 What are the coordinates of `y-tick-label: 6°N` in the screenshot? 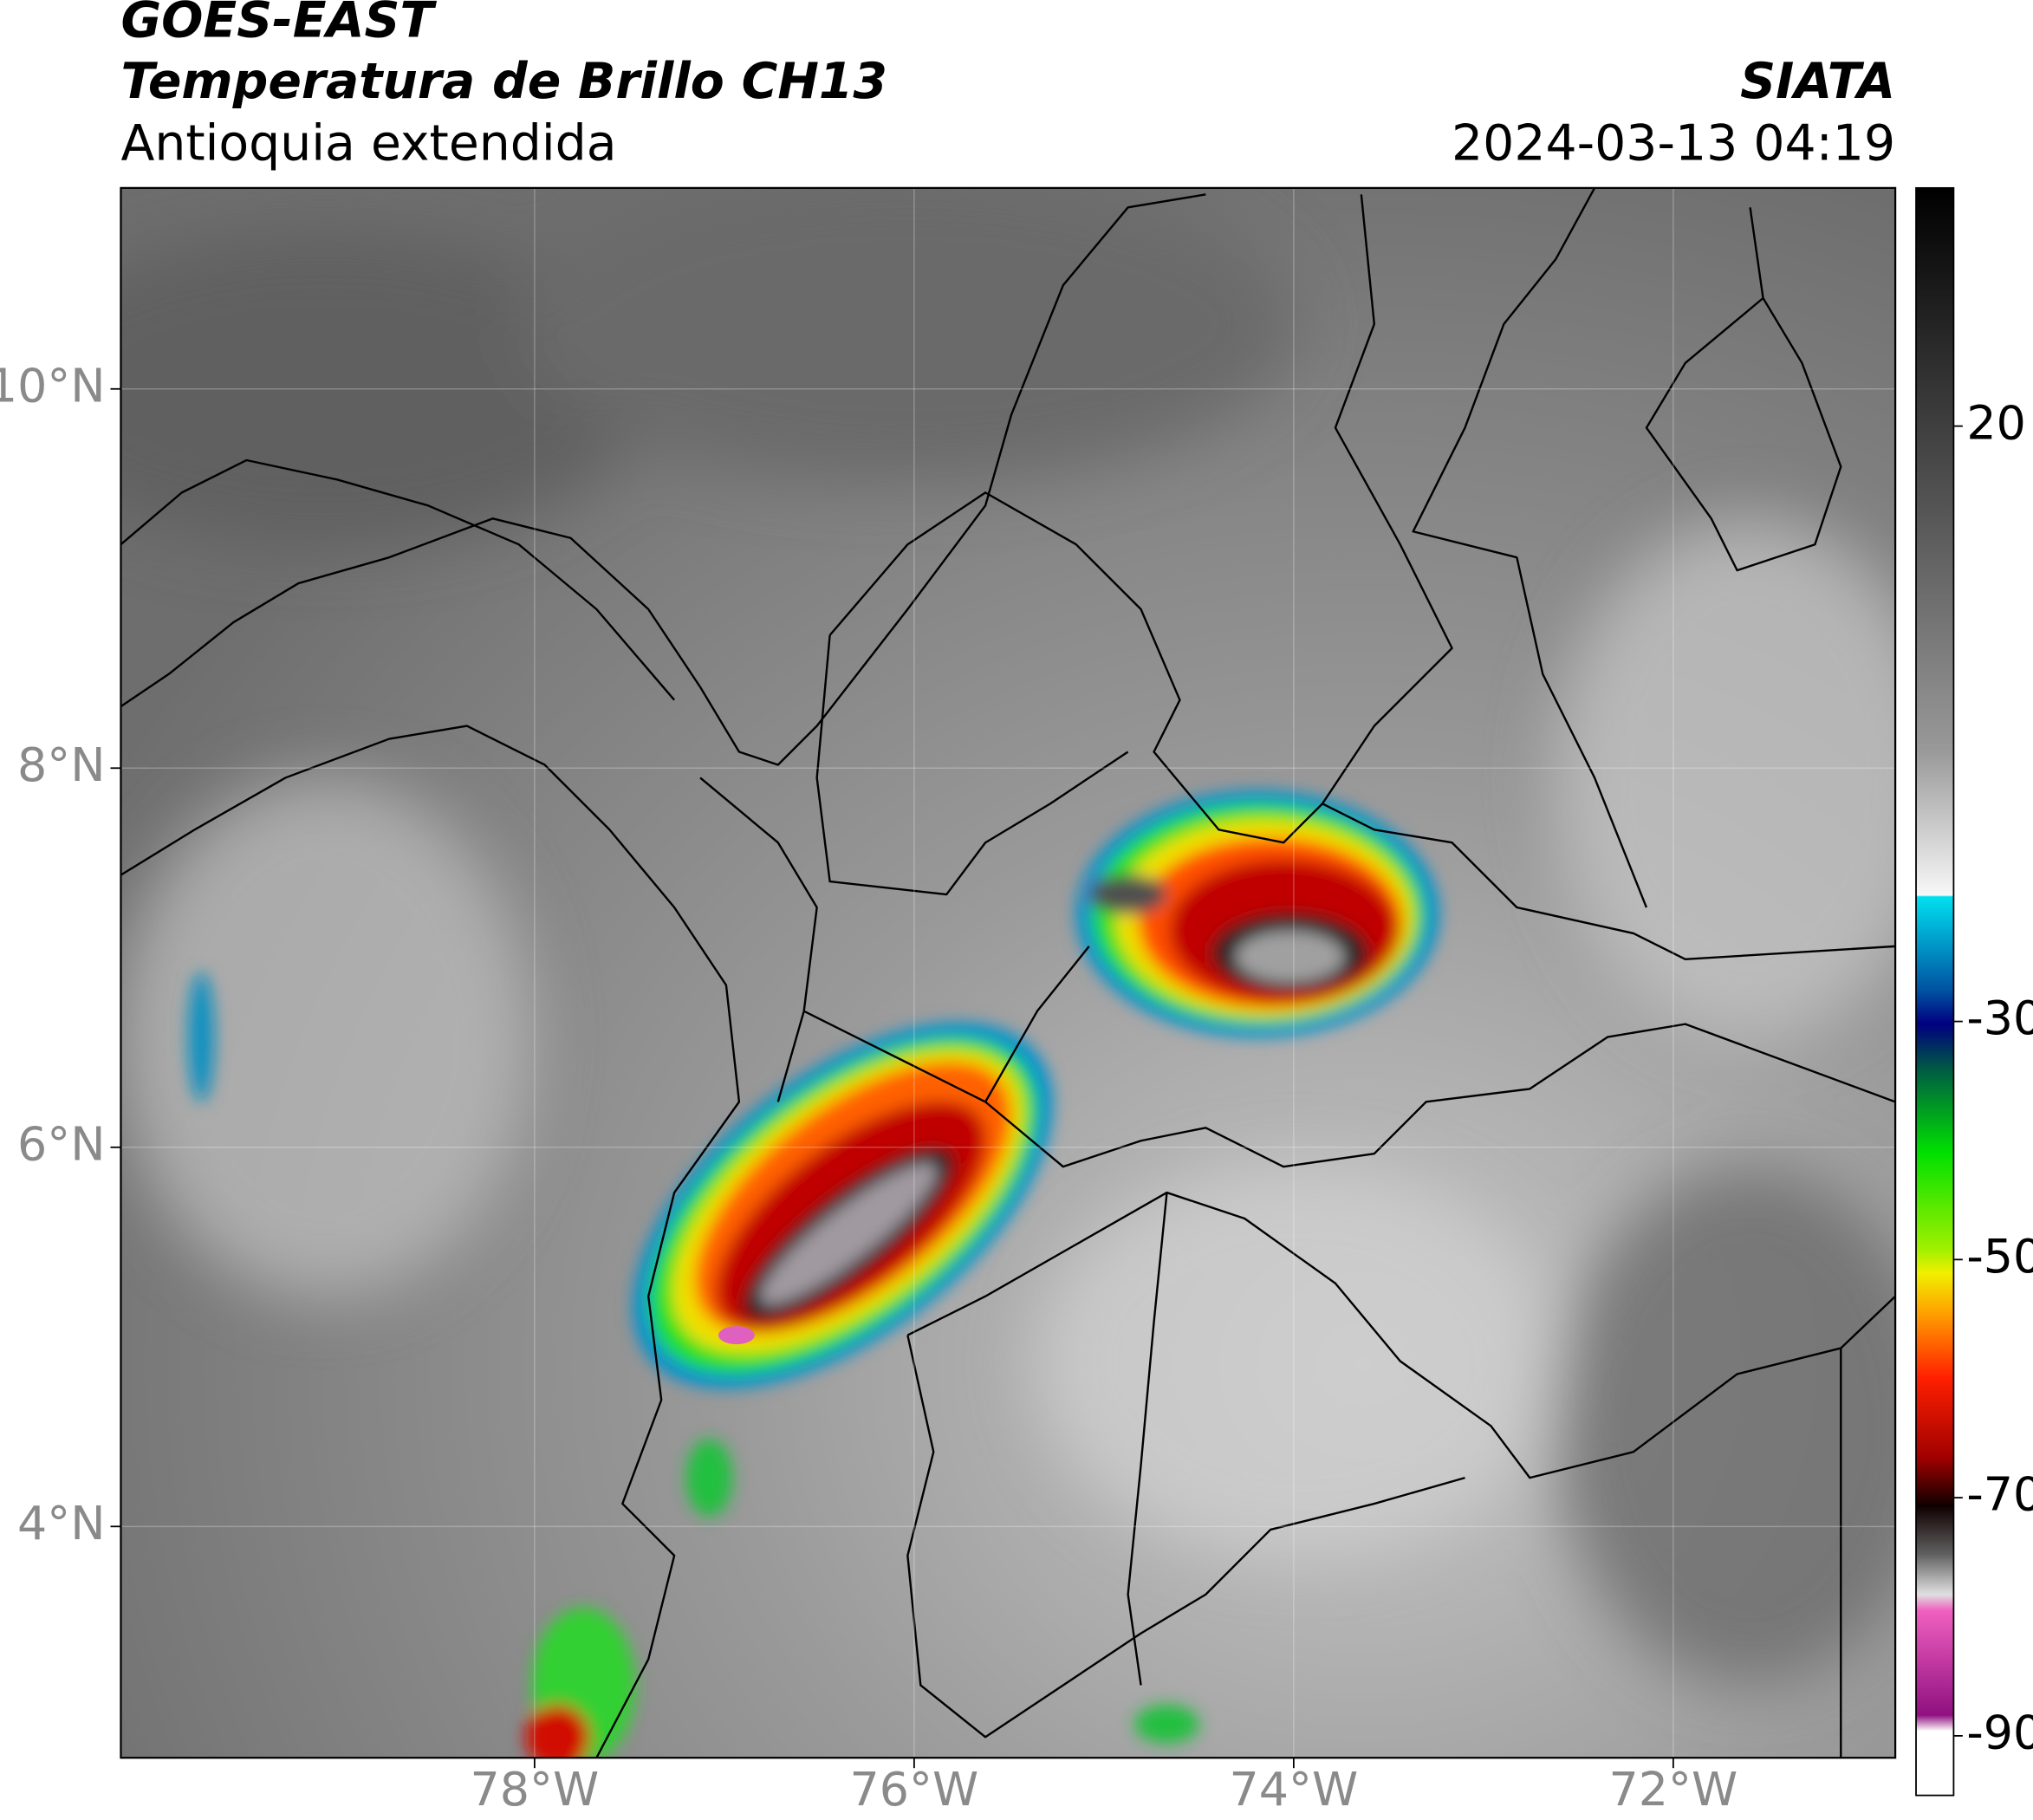 It's located at (61, 1143).